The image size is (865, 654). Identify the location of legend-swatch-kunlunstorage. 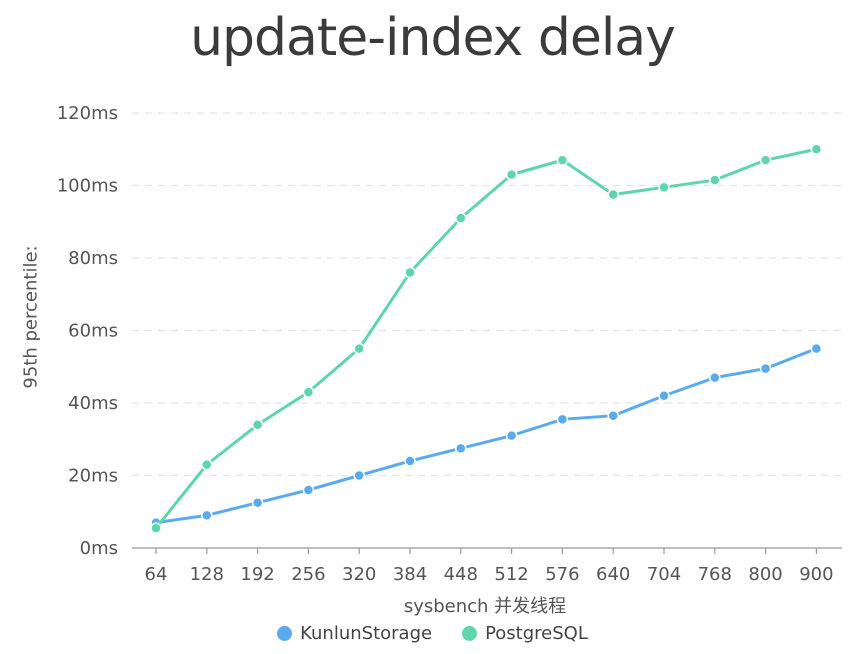
(285, 633).